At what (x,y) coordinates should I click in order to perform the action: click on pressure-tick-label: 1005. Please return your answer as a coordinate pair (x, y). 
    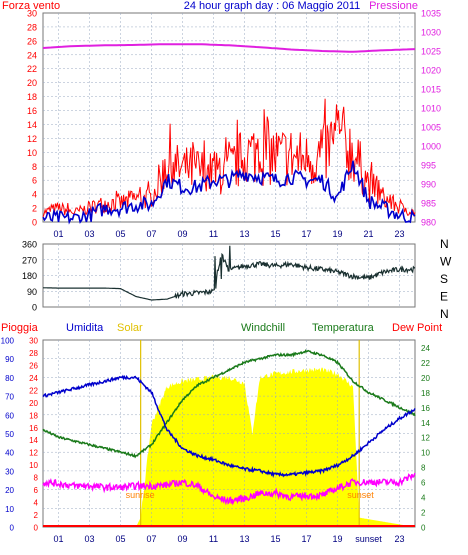
    Looking at the image, I should click on (431, 128).